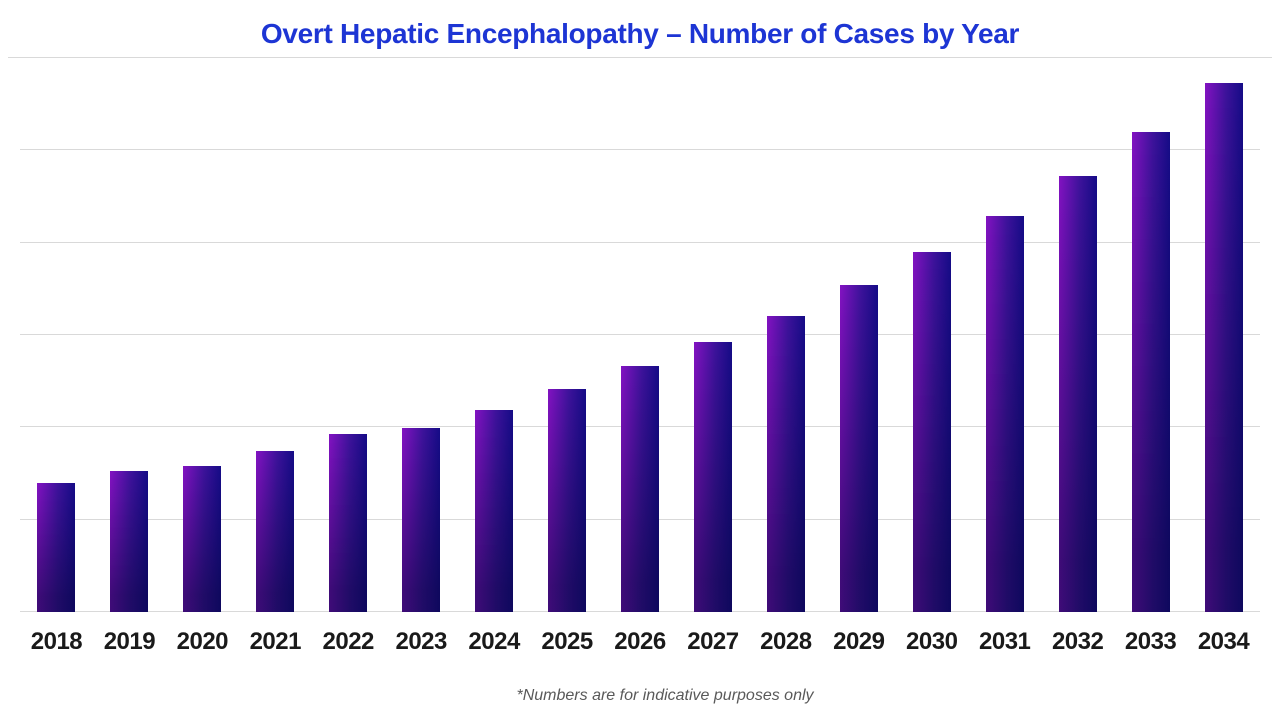 The height and width of the screenshot is (720, 1280). Describe the element at coordinates (785, 463) in the screenshot. I see `bar-2028` at that location.